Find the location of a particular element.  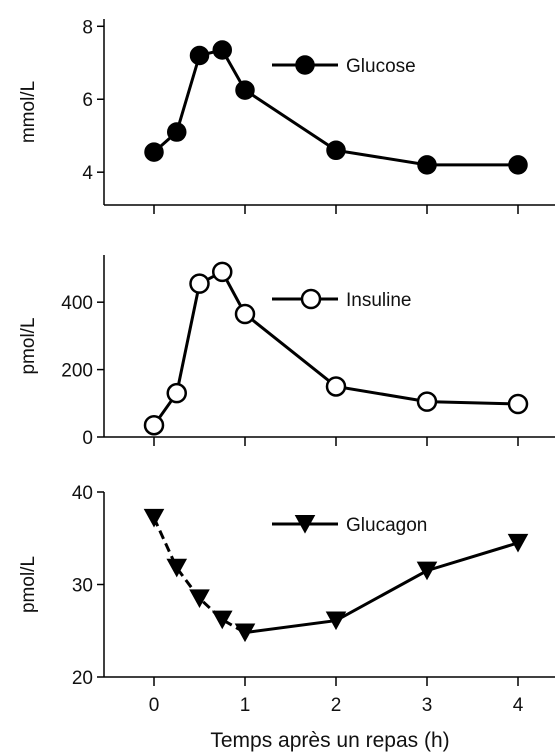

x-tick-label: 2 is located at coordinates (336, 705).